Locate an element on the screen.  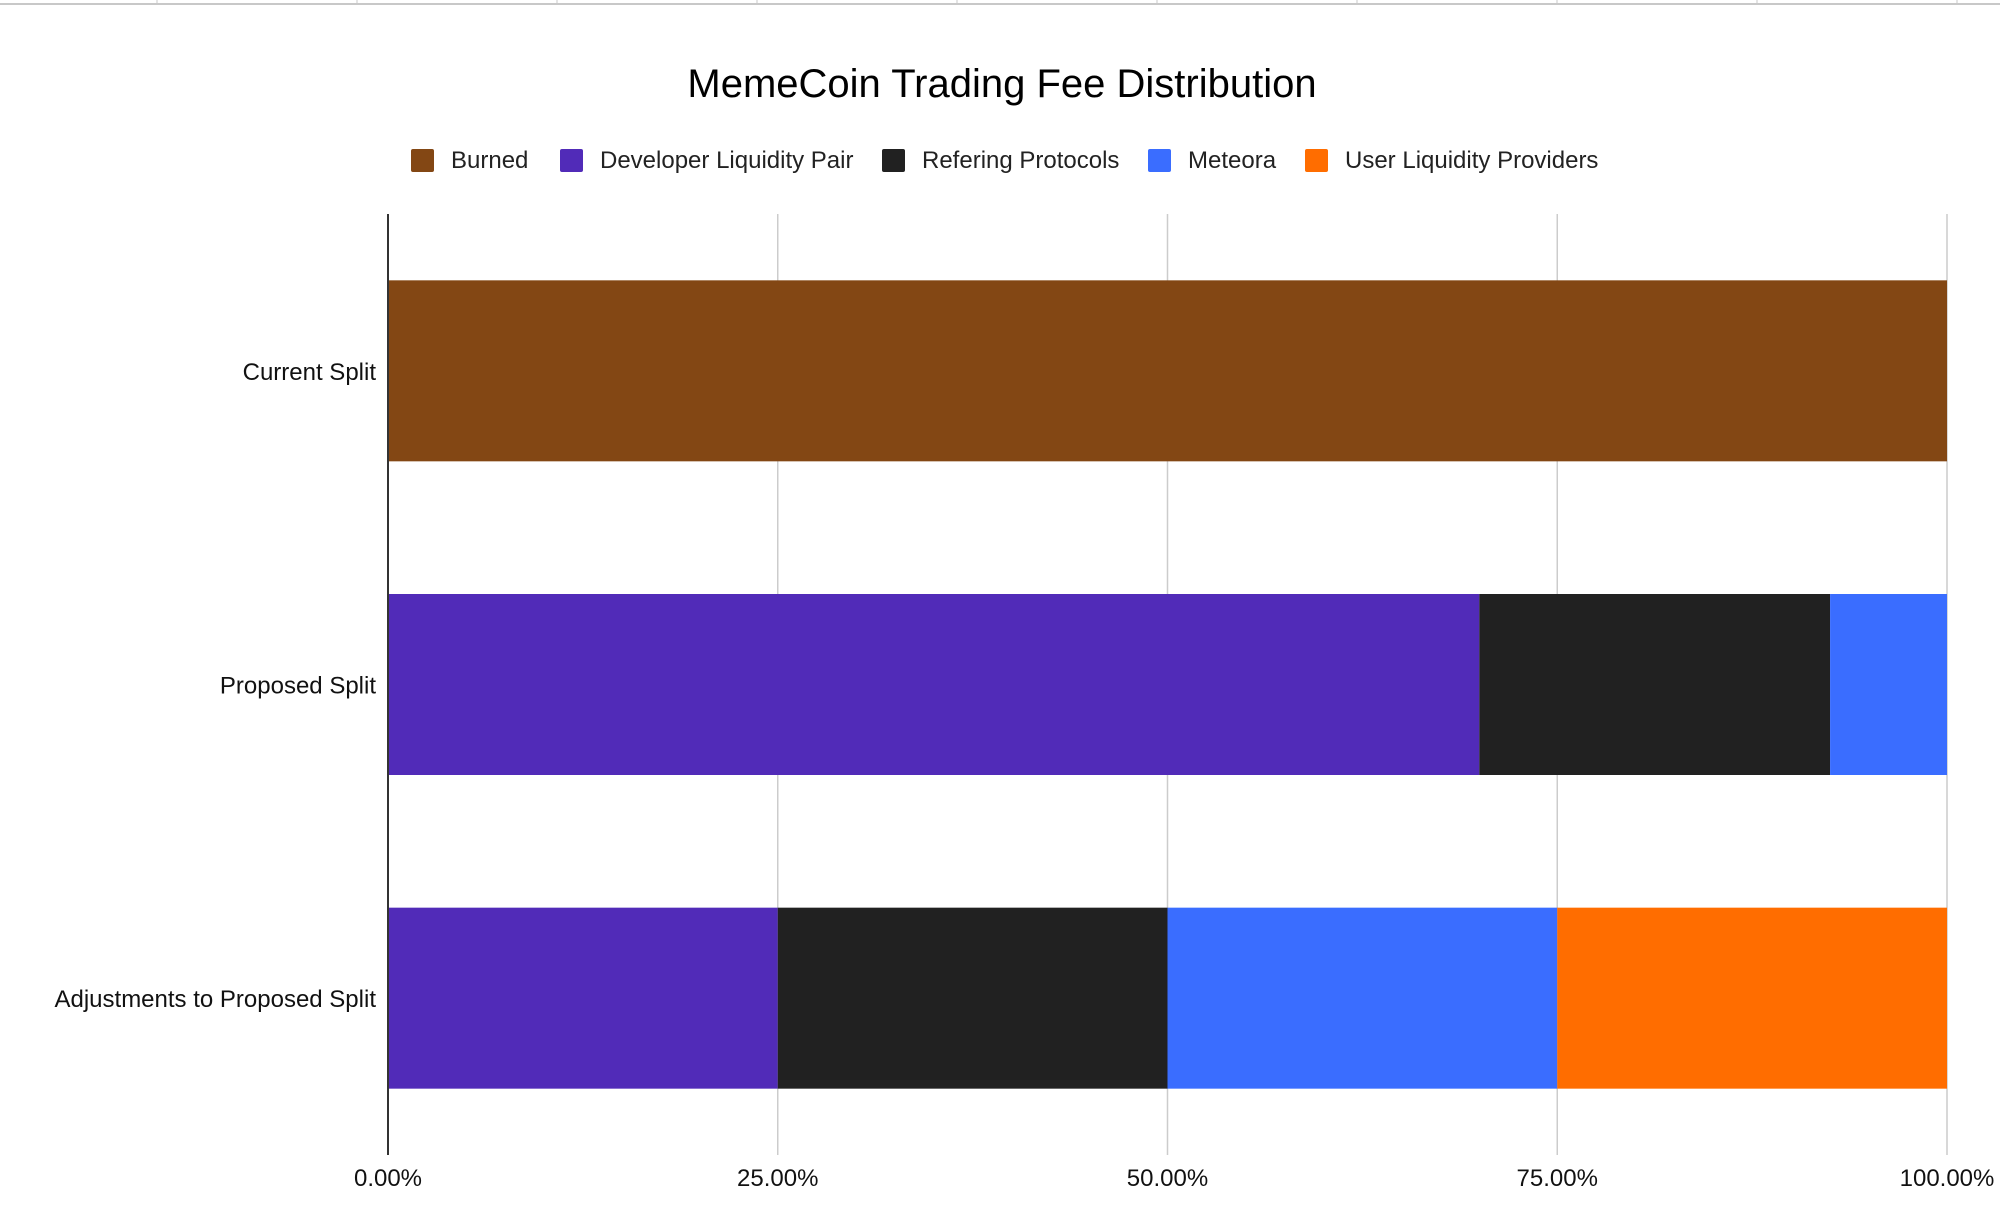
legend-item-meteora: Meteora is located at coordinates (1212, 160).